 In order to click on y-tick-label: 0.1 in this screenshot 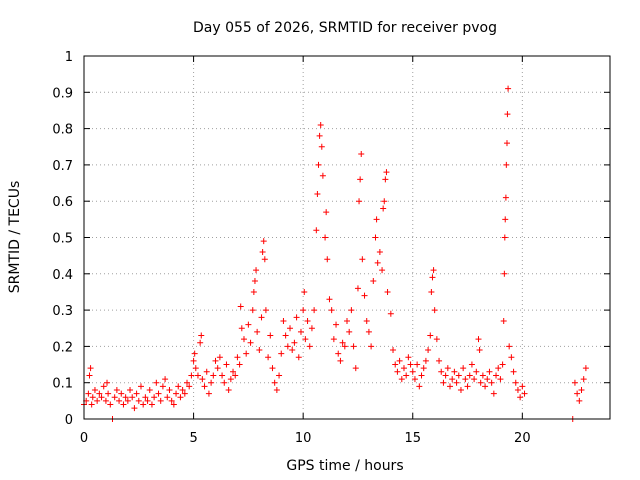, I will do `click(62, 384)`.